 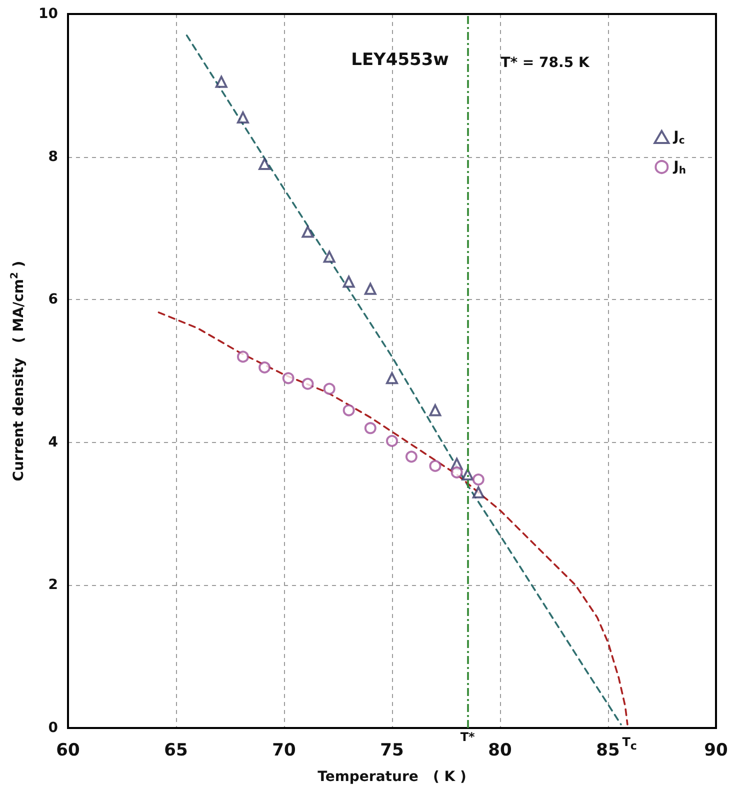 I want to click on annotation: LEY4553w, so click(x=400, y=60).